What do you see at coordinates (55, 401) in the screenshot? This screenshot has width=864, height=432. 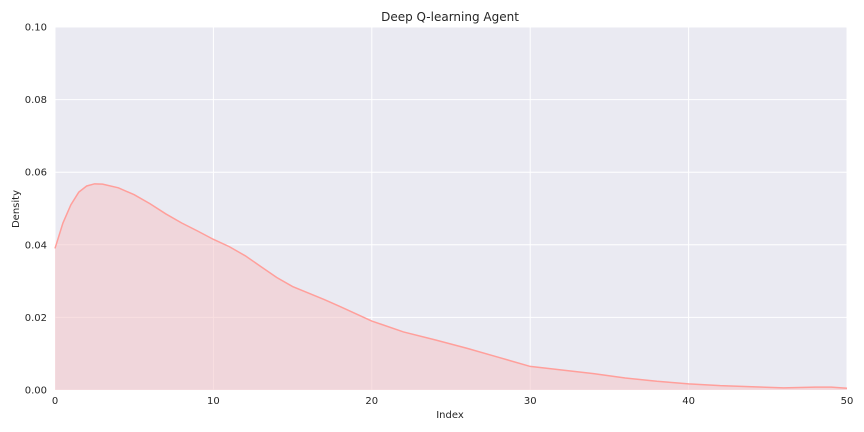 I see `x-tick-label: 0` at bounding box center [55, 401].